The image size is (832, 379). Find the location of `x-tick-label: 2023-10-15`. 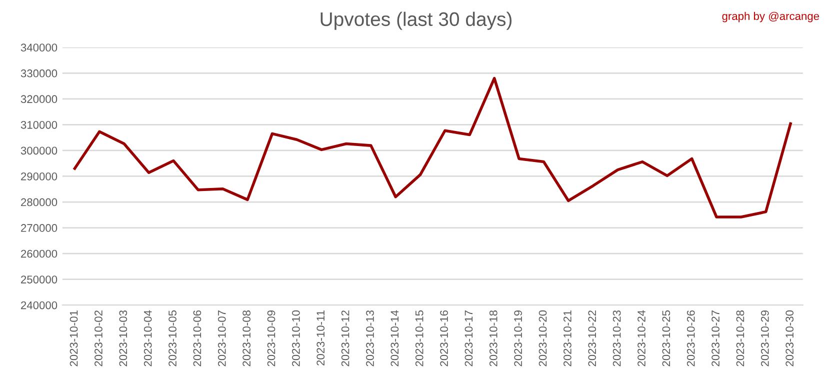

x-tick-label: 2023-10-15 is located at coordinates (419, 338).